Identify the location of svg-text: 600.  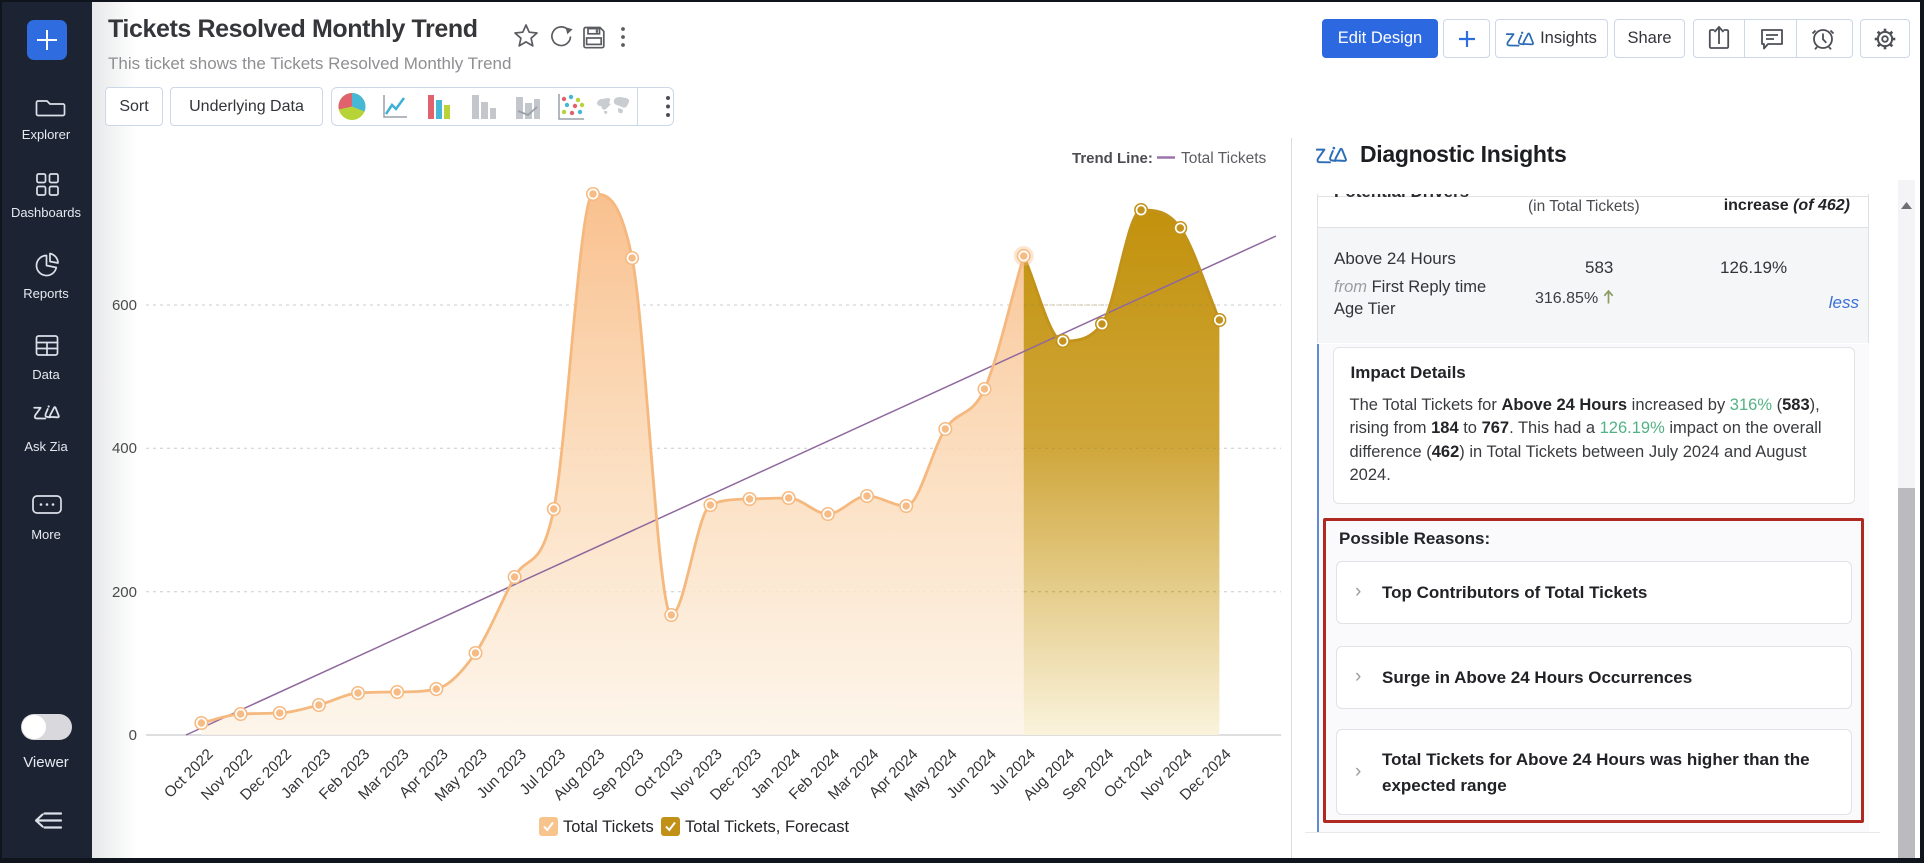
(124, 305).